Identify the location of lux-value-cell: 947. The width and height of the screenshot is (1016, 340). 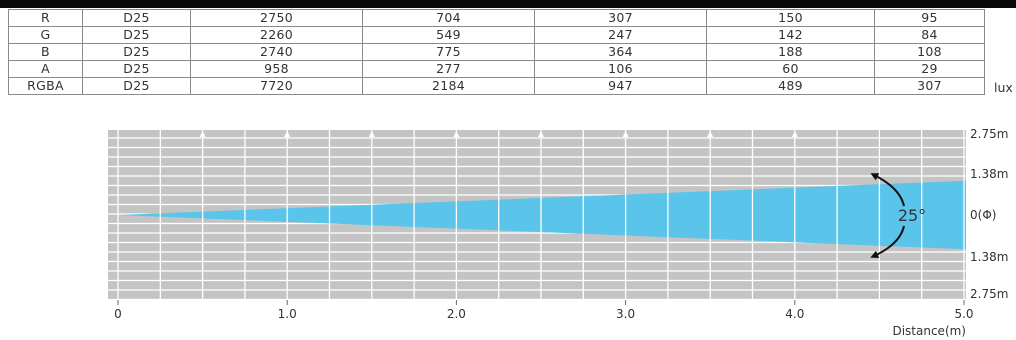
(620, 86).